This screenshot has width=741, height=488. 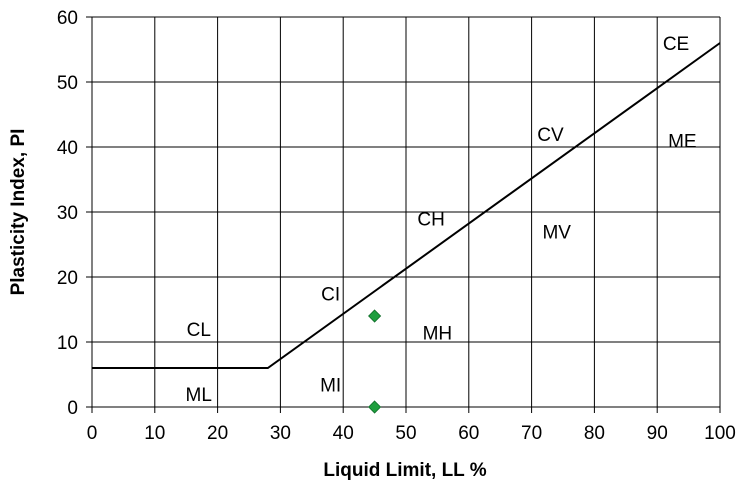 I want to click on x-tick-label: 50, so click(x=405, y=433).